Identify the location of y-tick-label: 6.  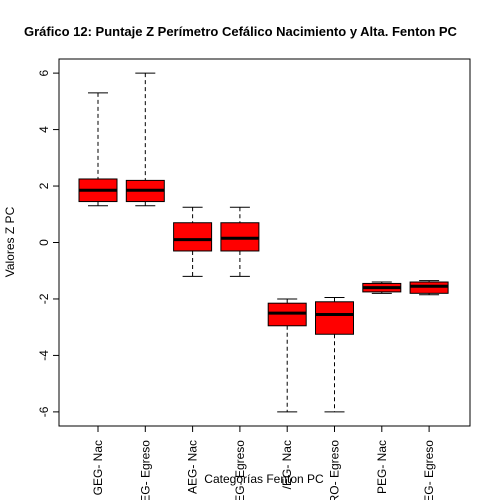
(44, 72).